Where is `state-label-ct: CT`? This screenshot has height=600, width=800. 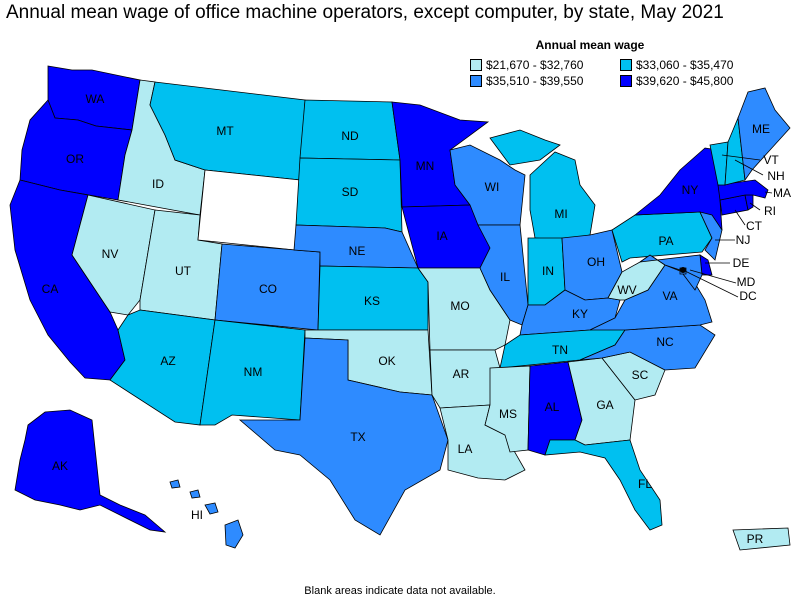
state-label-ct: CT is located at coordinates (754, 226).